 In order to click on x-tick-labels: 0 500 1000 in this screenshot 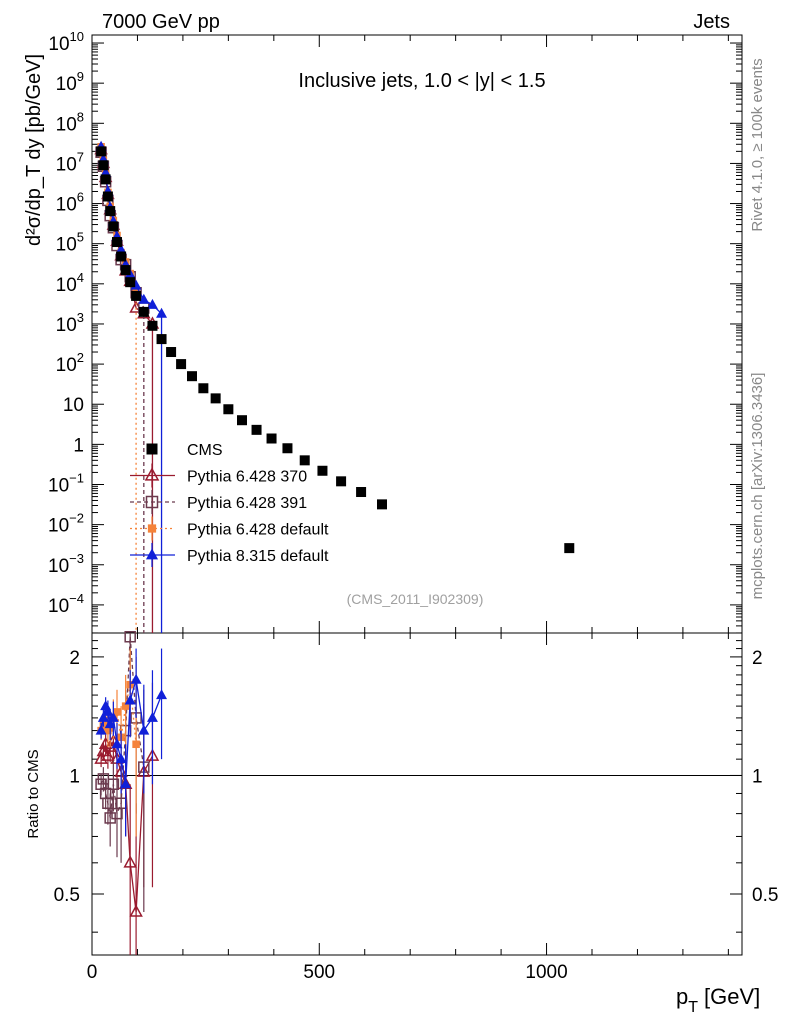, I will do `click(327, 972)`.